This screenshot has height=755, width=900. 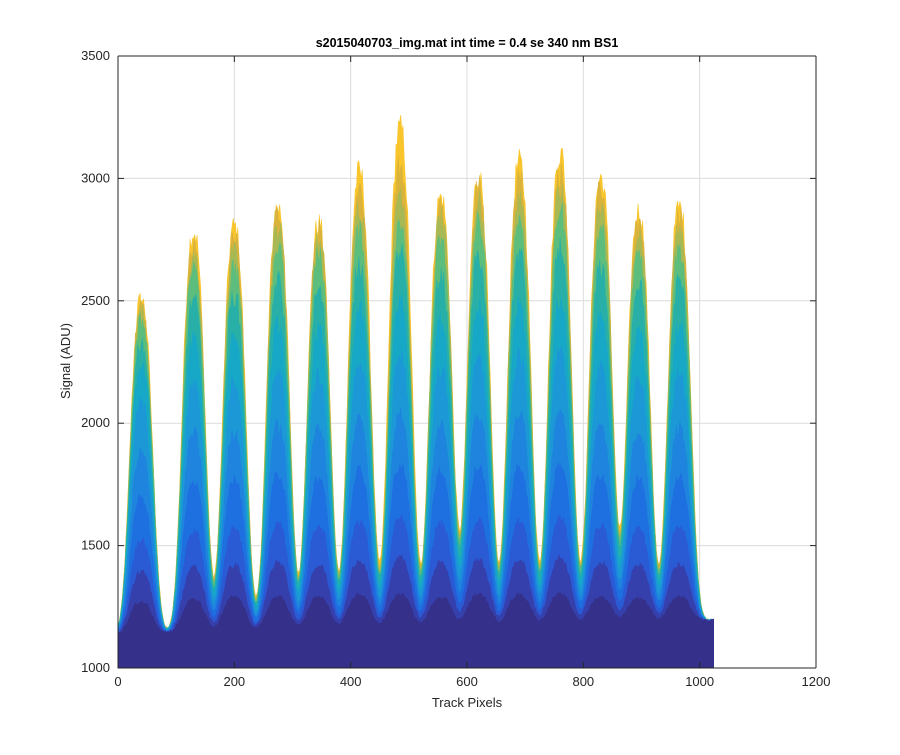 What do you see at coordinates (583, 681) in the screenshot?
I see `x-tick-label: 800` at bounding box center [583, 681].